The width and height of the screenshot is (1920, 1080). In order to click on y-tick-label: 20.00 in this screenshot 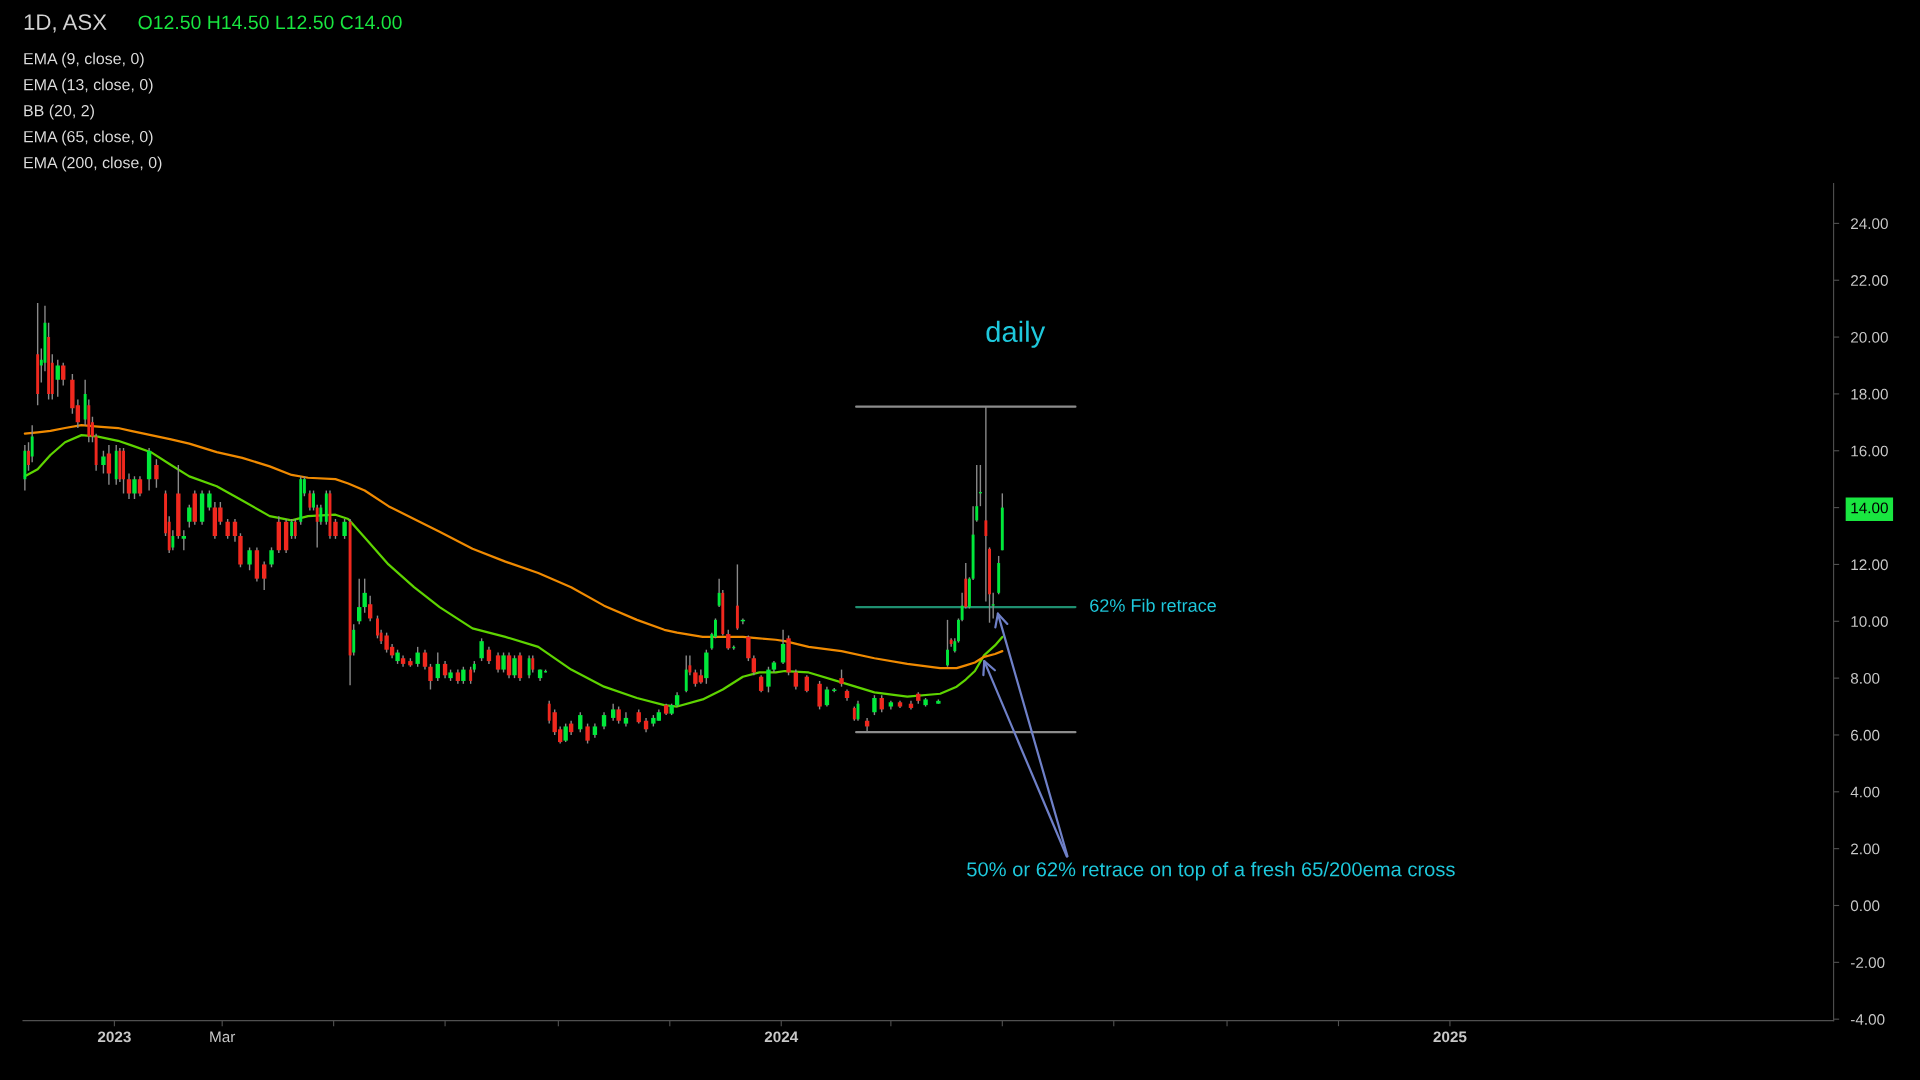, I will do `click(1869, 337)`.